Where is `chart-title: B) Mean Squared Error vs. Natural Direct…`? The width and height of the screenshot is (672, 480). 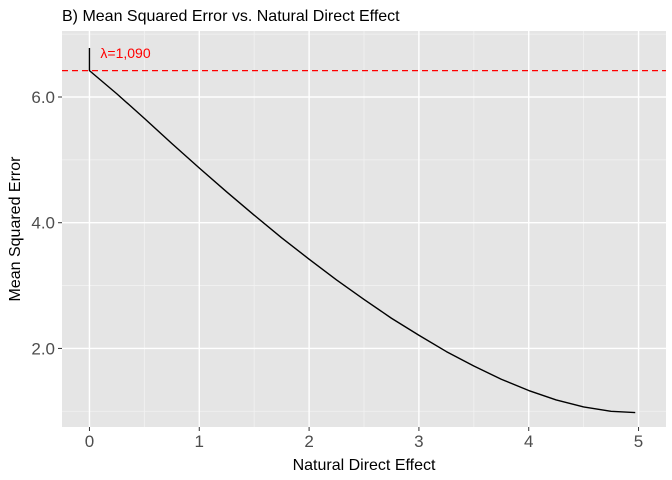 chart-title: B) Mean Squared Error vs. Natural Direct… is located at coordinates (231, 16).